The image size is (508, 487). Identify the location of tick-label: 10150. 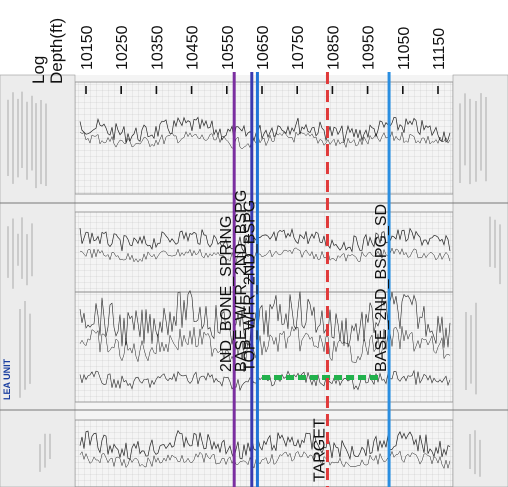
(87, 47).